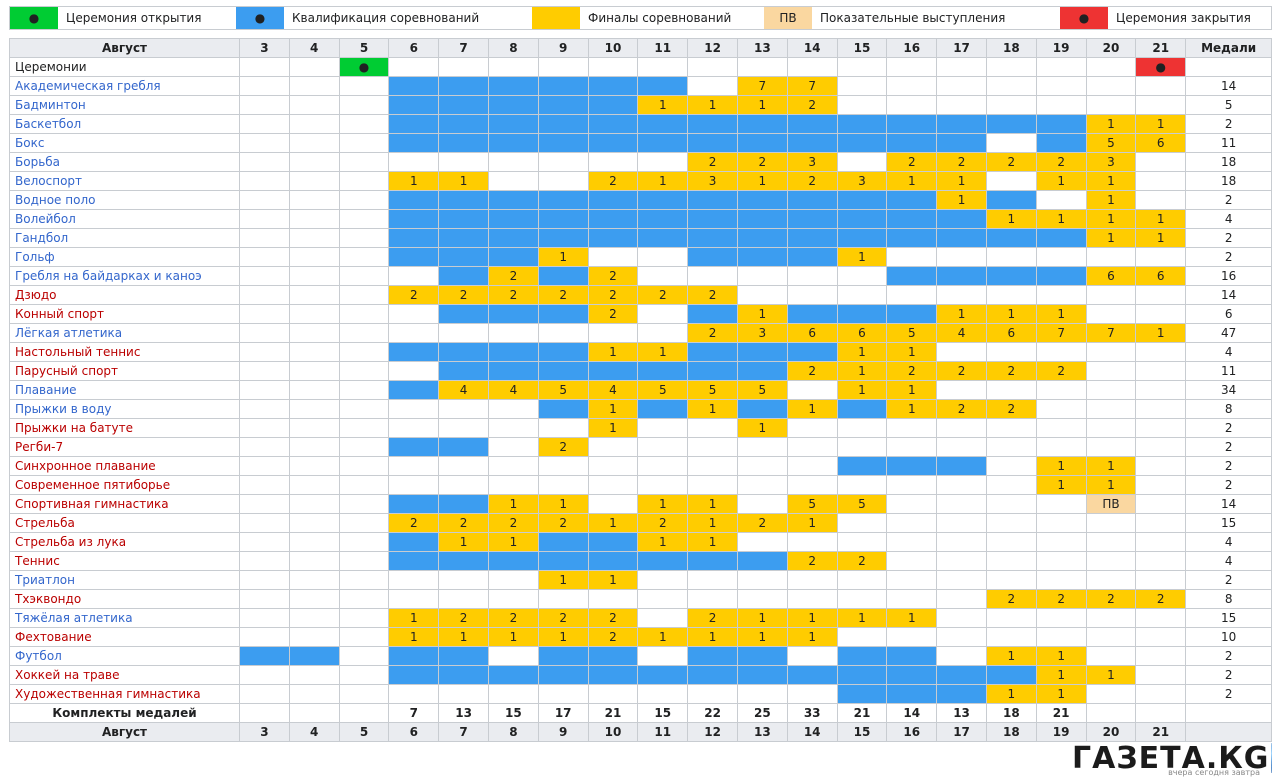  I want to click on sport-name: Баскетбол, so click(124, 124).